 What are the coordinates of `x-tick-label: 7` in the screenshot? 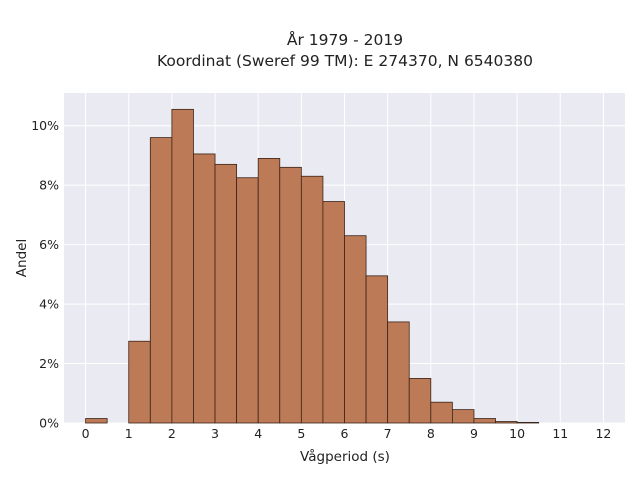 It's located at (388, 433).